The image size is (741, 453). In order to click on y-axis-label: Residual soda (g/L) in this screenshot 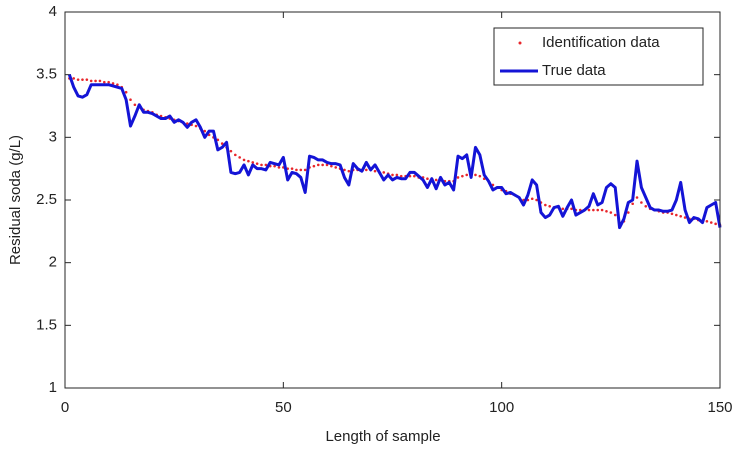, I will do `click(15, 200)`.